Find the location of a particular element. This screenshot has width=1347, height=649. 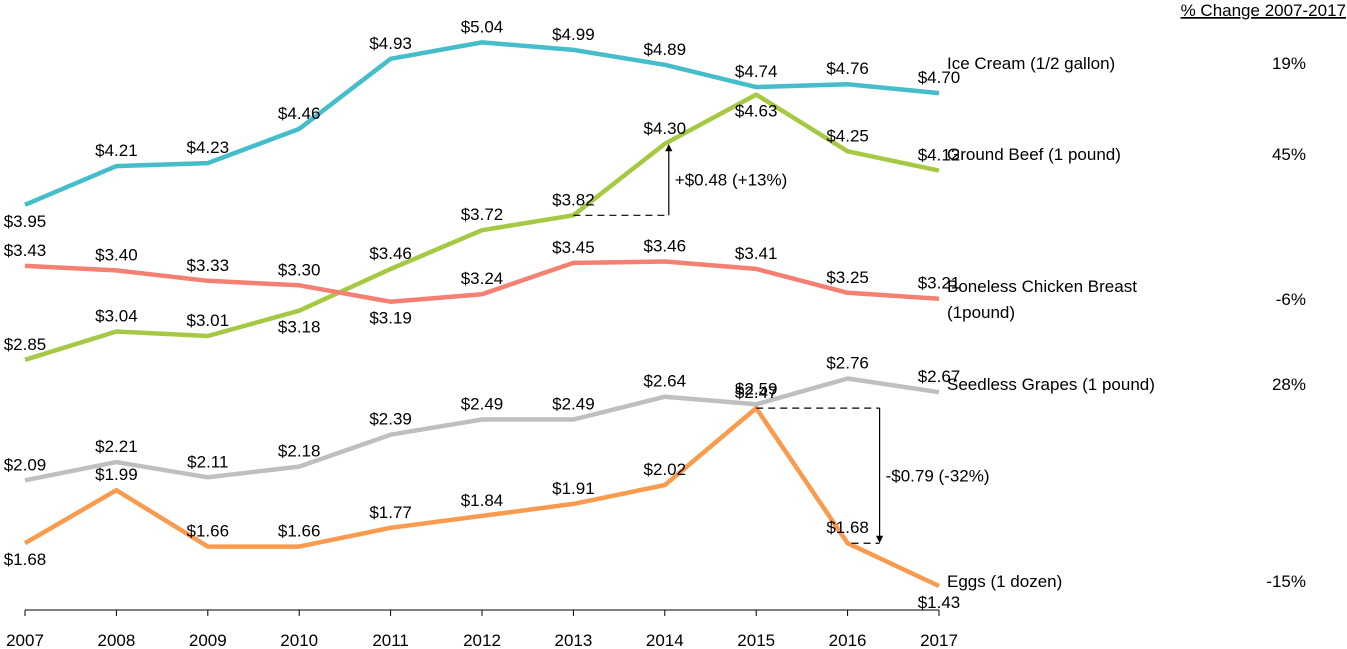

data-label: $3.45 is located at coordinates (573, 247).